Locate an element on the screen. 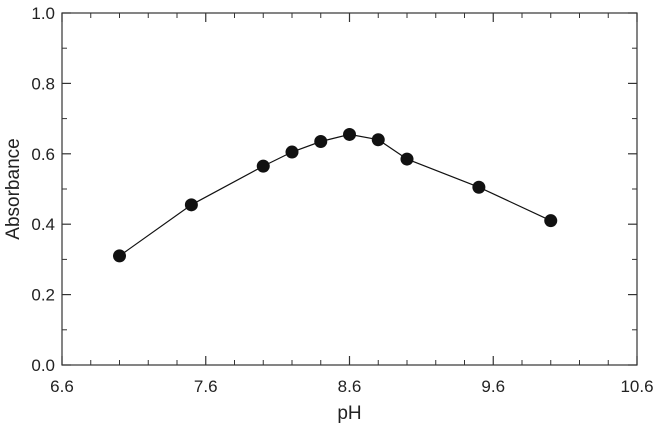 The height and width of the screenshot is (435, 653). y-tick-labels: 0.0 0.2 0.4 0.6 0.8 1.0 is located at coordinates (43, 189).